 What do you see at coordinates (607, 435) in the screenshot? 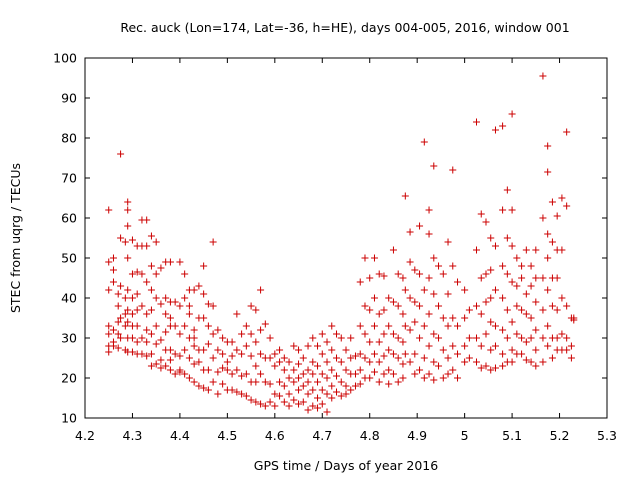
I see `x-tick-label: 5.3` at bounding box center [607, 435].